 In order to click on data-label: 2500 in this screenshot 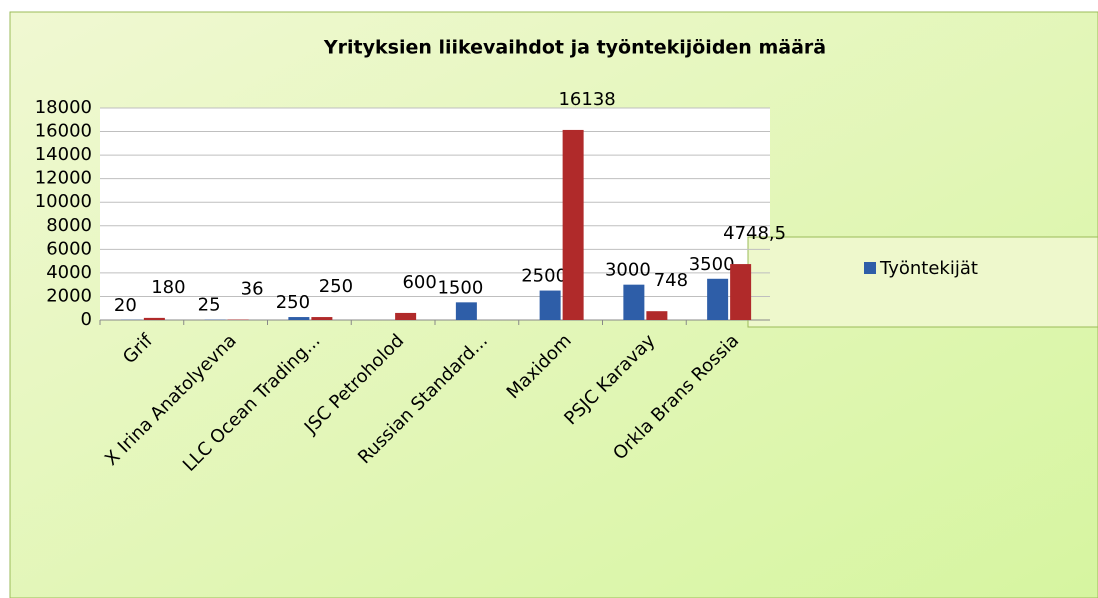, I will do `click(544, 276)`.